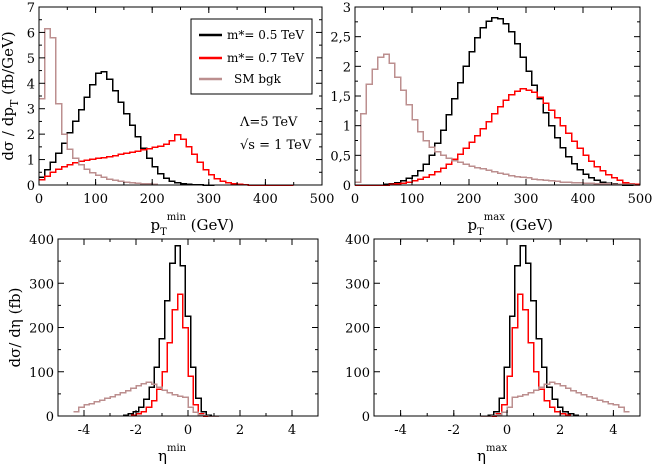 The width and height of the screenshot is (654, 468). What do you see at coordinates (31, 84) in the screenshot?
I see `y-tick-label: 4` at bounding box center [31, 84].